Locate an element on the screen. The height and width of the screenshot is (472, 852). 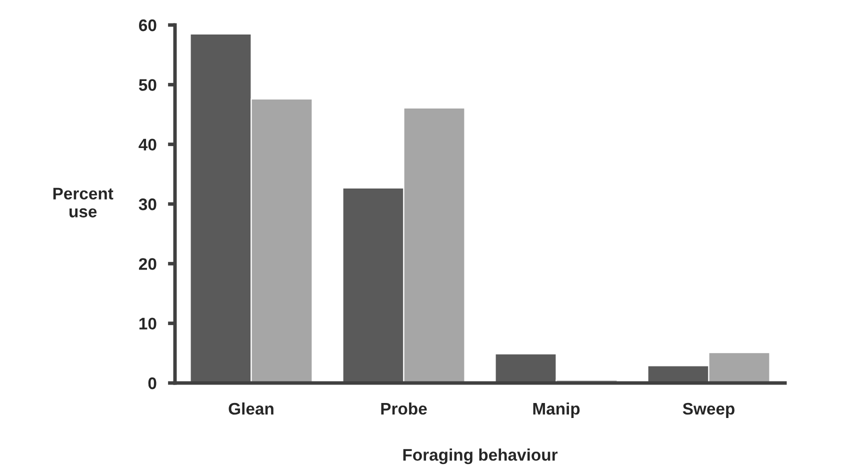
x-tick-label: Probe is located at coordinates (404, 408).